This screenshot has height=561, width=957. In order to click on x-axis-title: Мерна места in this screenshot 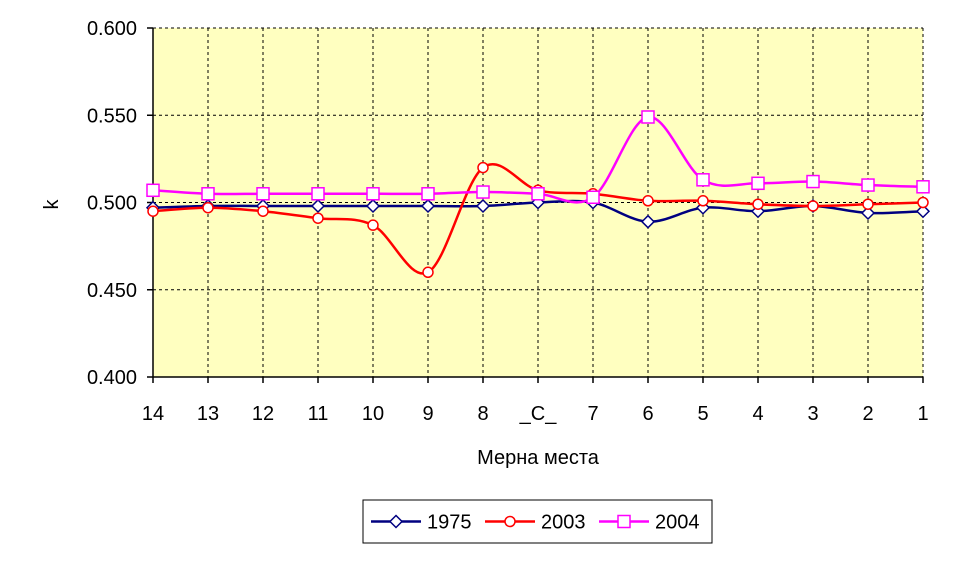, I will do `click(538, 458)`.